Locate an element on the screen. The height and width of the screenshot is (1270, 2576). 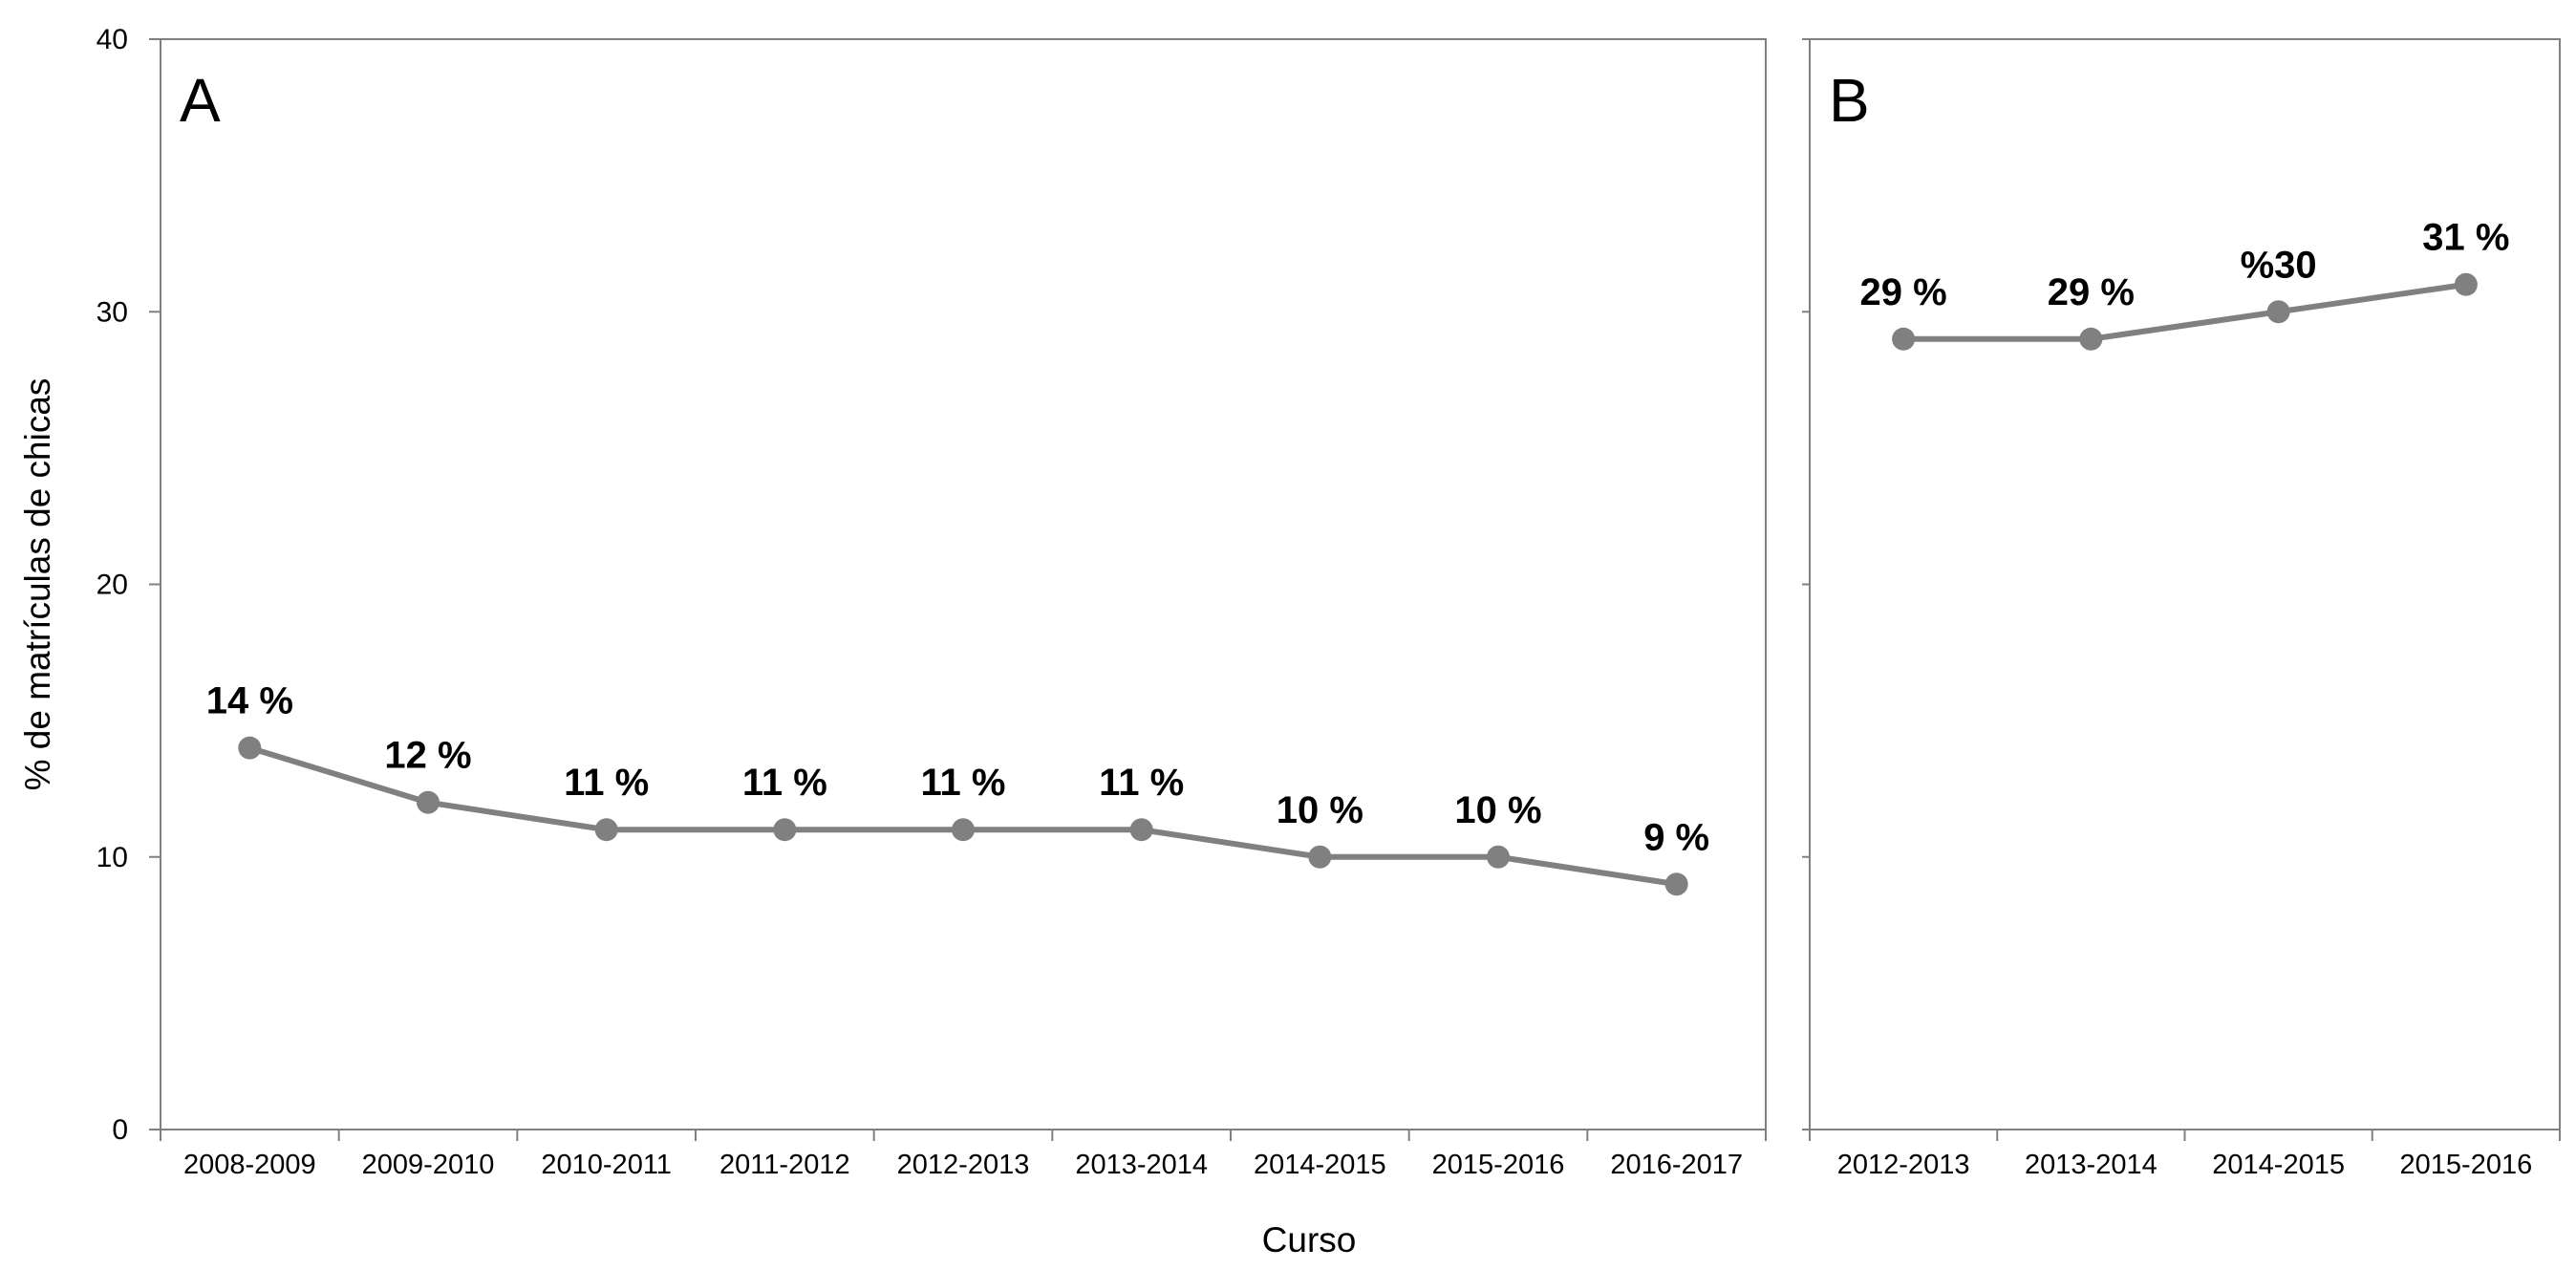
panel-b-letter: B is located at coordinates (1849, 100).